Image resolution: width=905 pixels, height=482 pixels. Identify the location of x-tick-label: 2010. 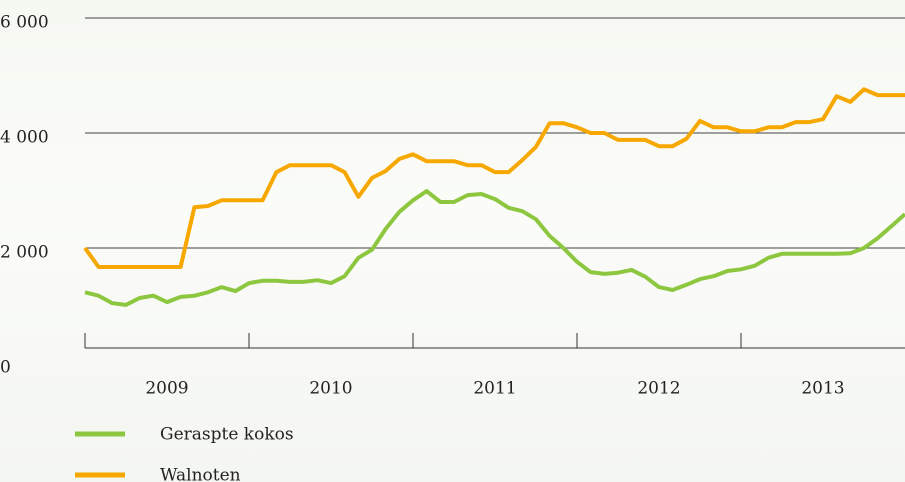
(330, 389).